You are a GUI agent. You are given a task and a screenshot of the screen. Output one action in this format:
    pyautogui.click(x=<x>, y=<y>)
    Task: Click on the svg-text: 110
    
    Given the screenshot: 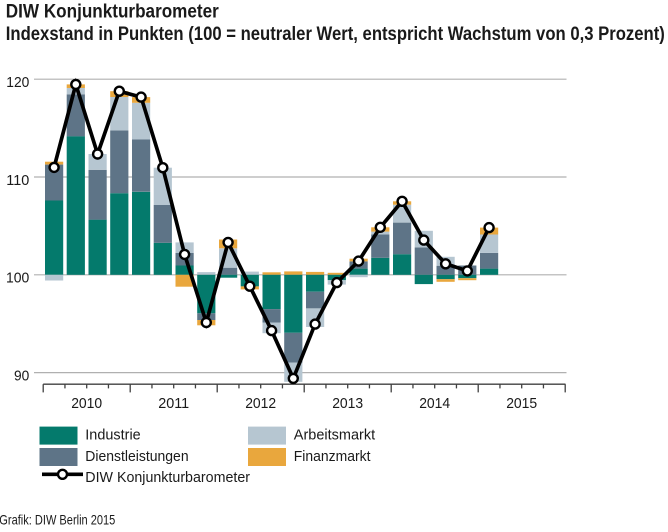 What is the action you would take?
    pyautogui.click(x=17, y=180)
    